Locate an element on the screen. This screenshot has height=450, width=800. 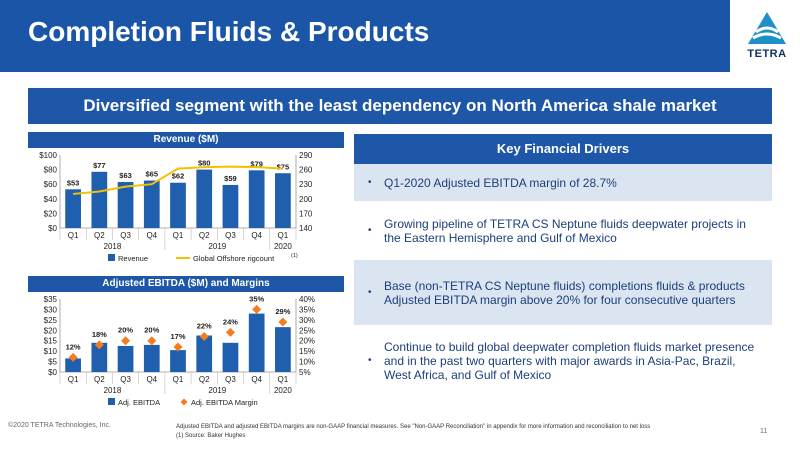
bar-data-label: $77 is located at coordinates (99, 165).